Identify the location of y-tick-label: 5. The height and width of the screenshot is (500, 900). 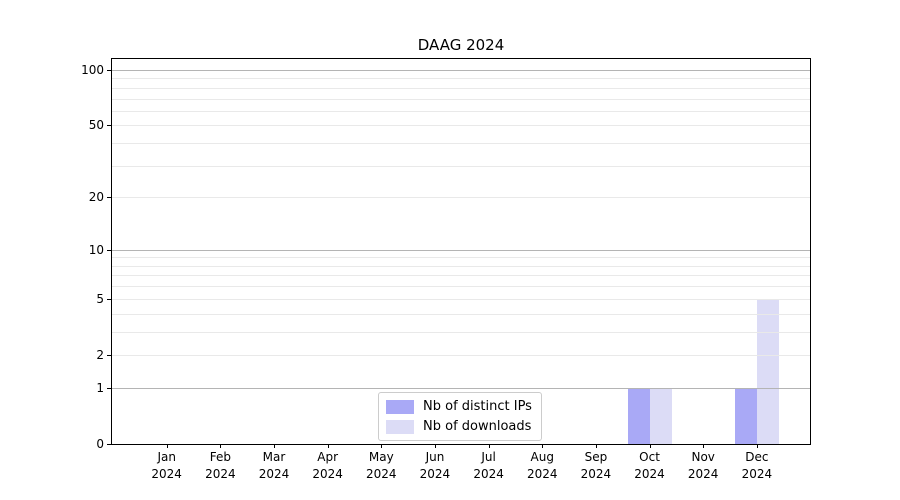
(100, 298).